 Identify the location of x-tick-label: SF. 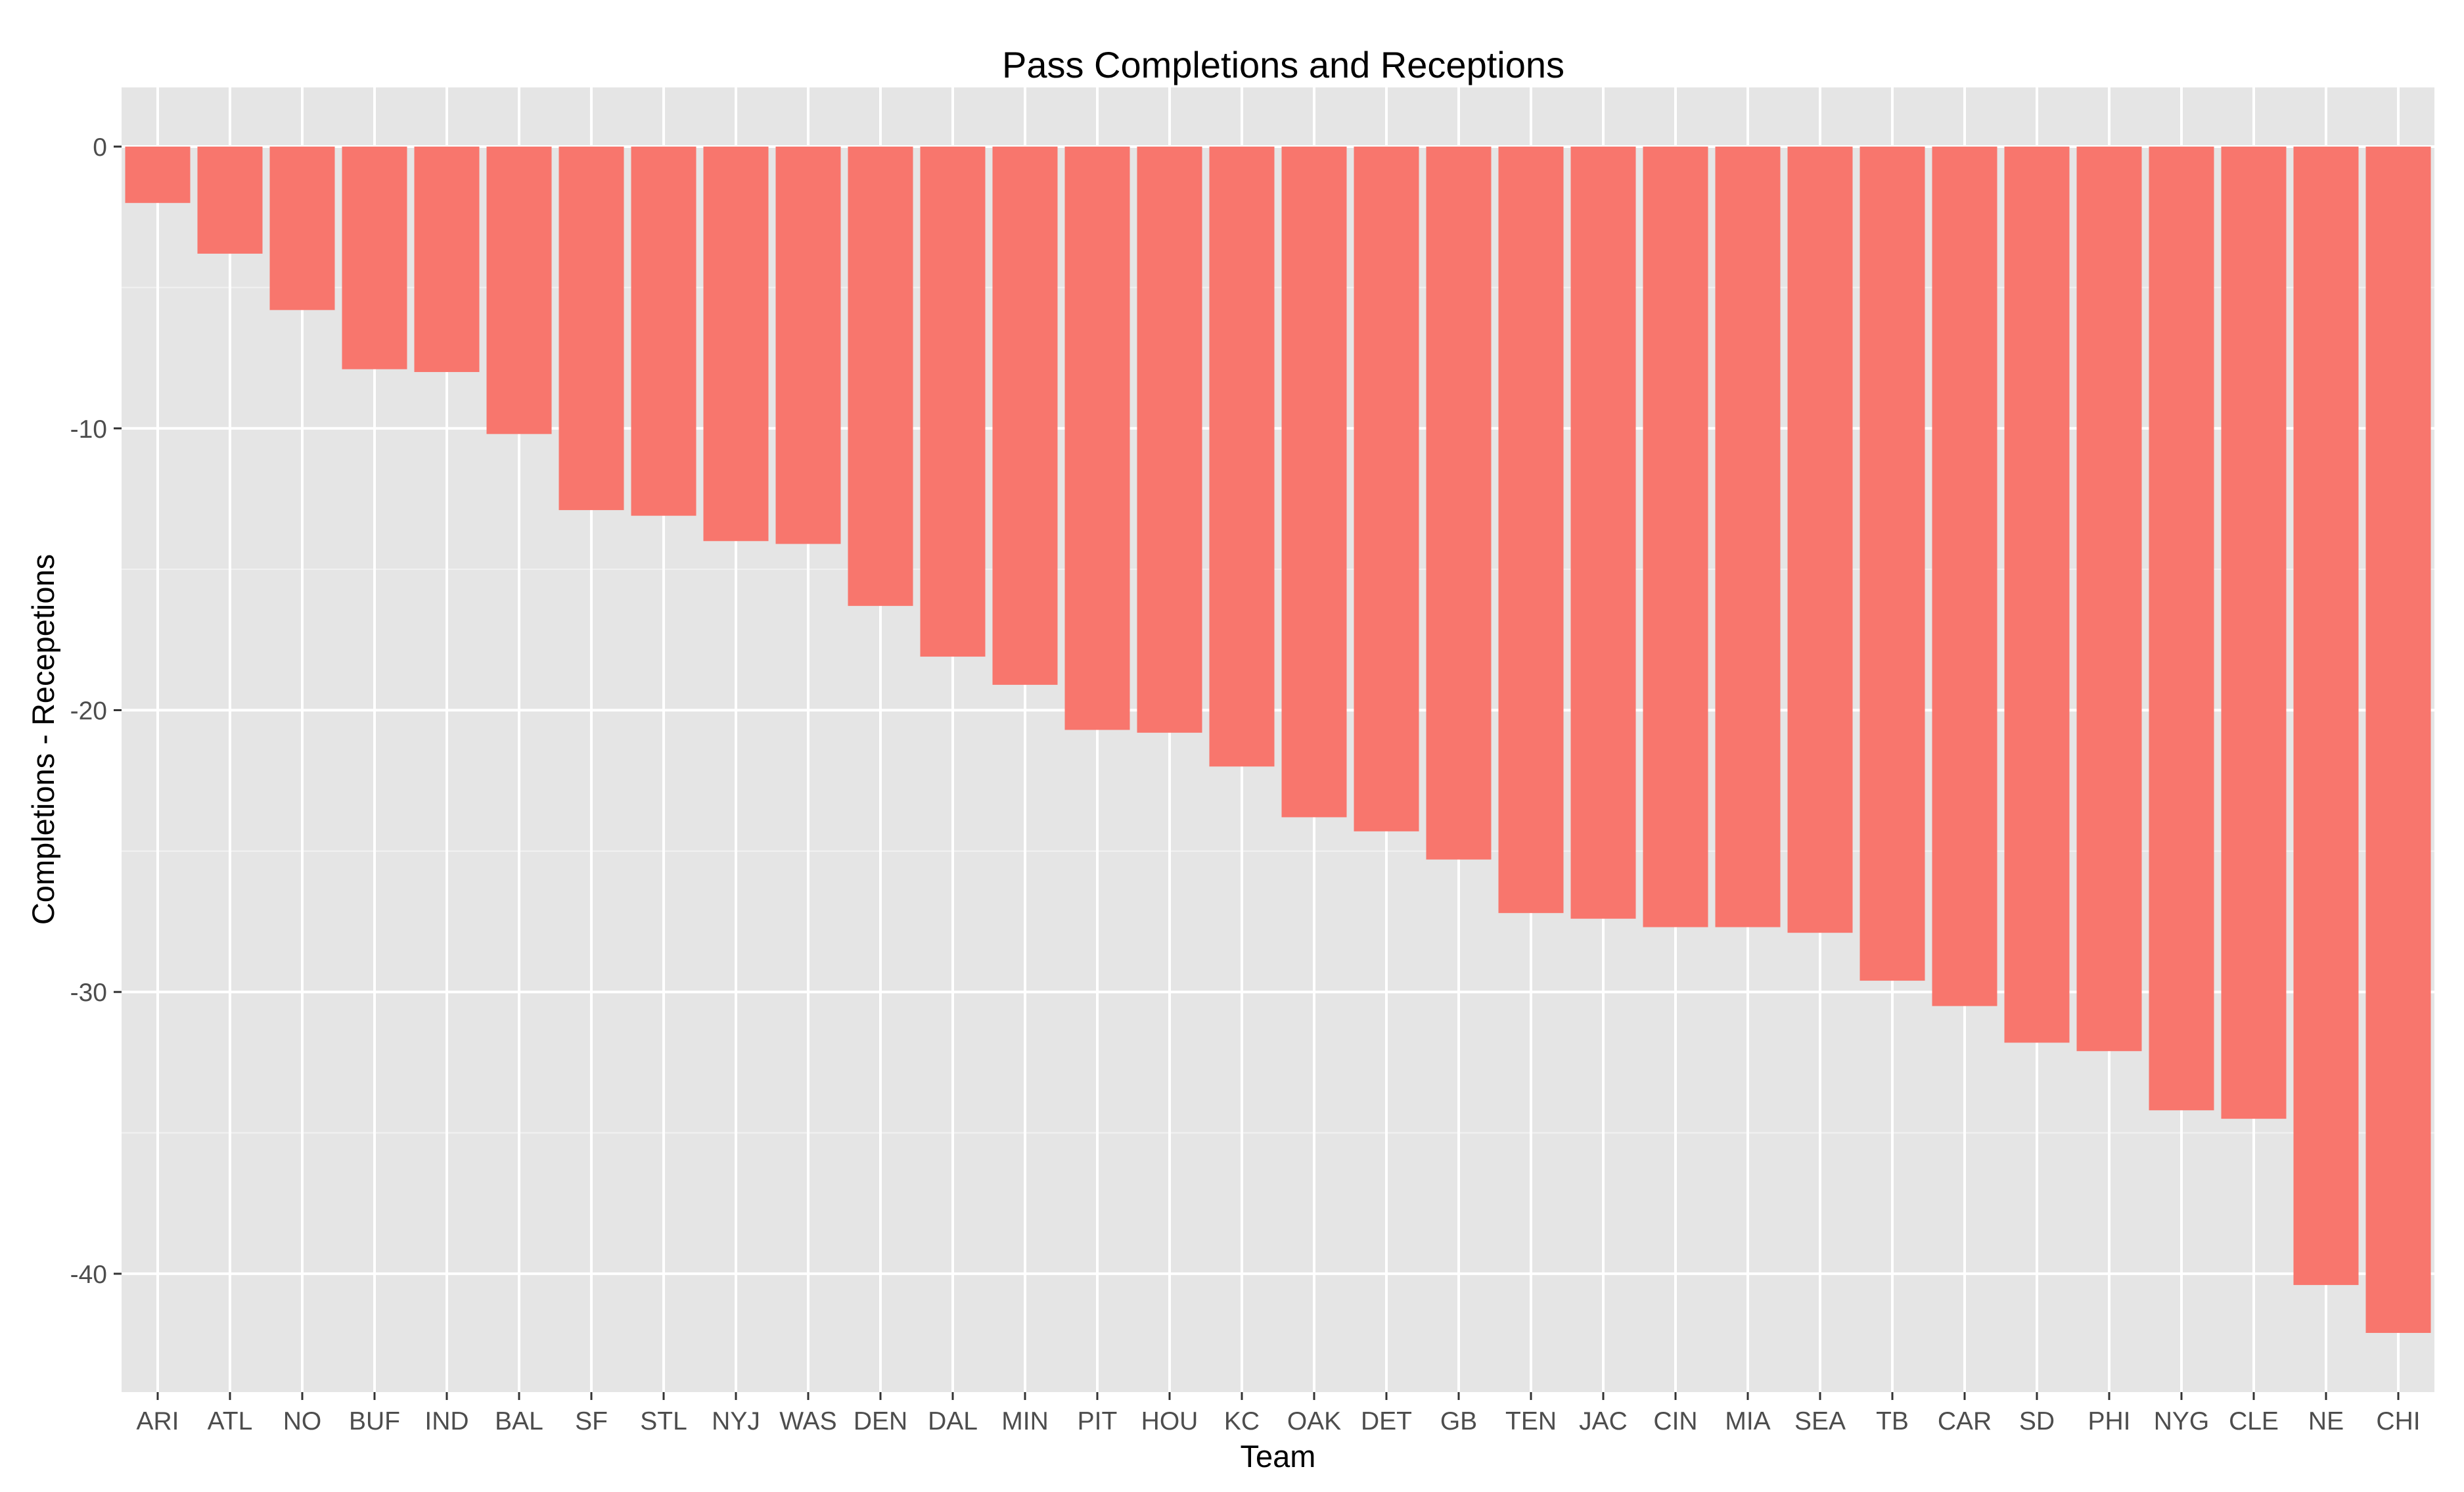
(592, 1421).